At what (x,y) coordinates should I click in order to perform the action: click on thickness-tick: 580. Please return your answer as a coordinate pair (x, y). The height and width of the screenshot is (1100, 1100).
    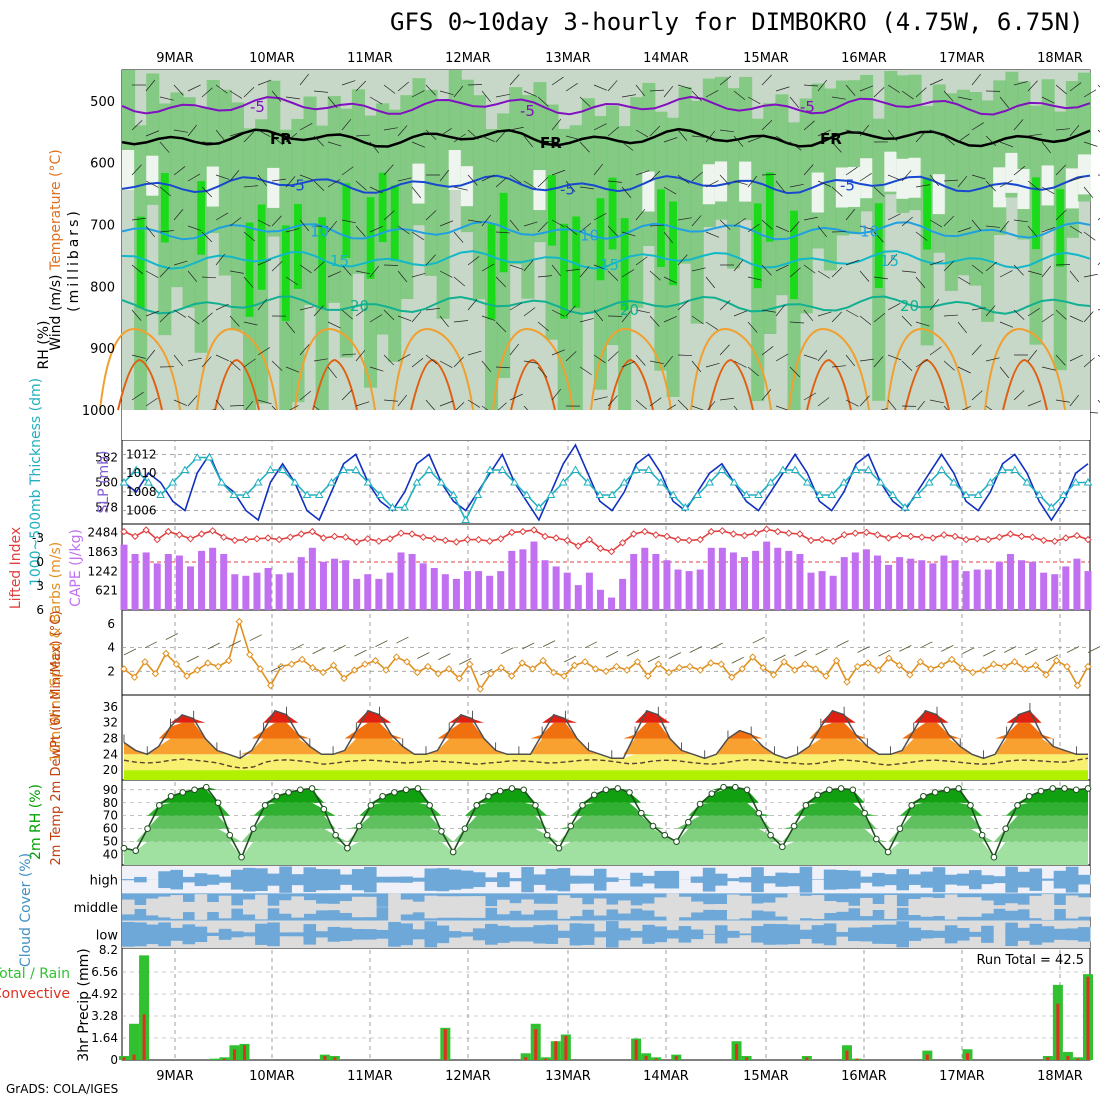
    Looking at the image, I should click on (106, 483).